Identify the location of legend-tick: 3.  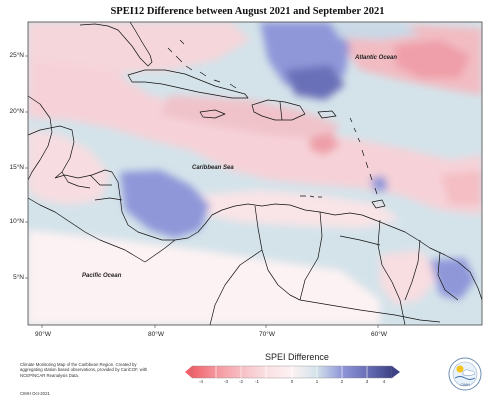
(367, 381).